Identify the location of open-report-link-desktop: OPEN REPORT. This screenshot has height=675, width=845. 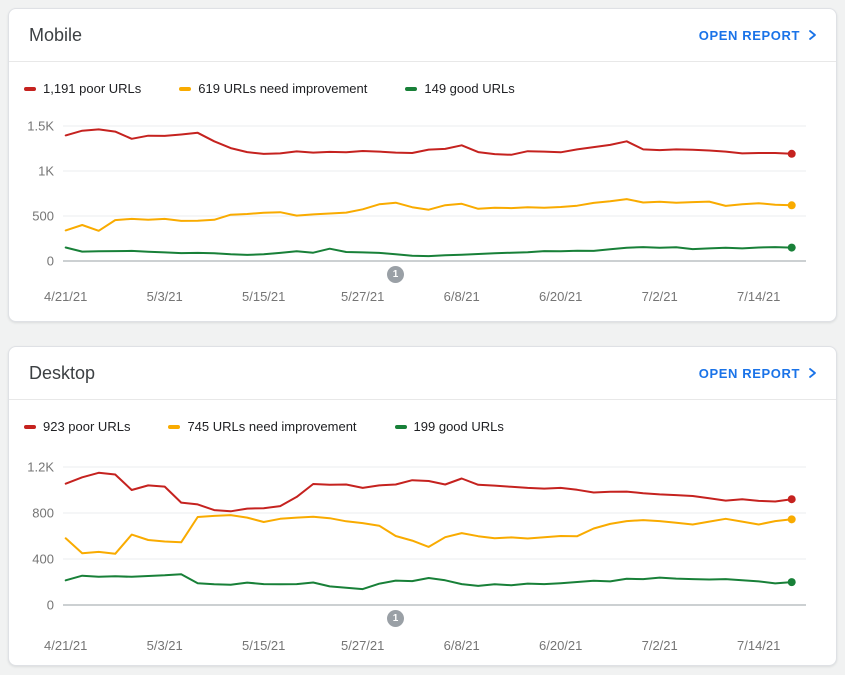
(759, 373).